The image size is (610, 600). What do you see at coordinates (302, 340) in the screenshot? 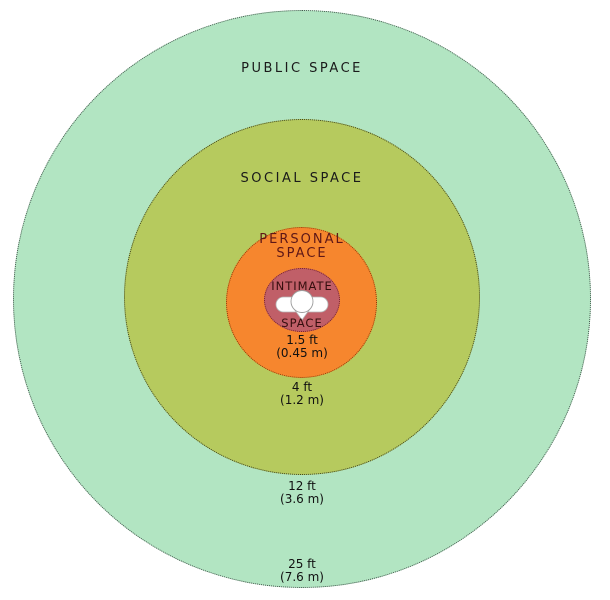
I see `intimate-distance-ft: 1.5 ft` at bounding box center [302, 340].